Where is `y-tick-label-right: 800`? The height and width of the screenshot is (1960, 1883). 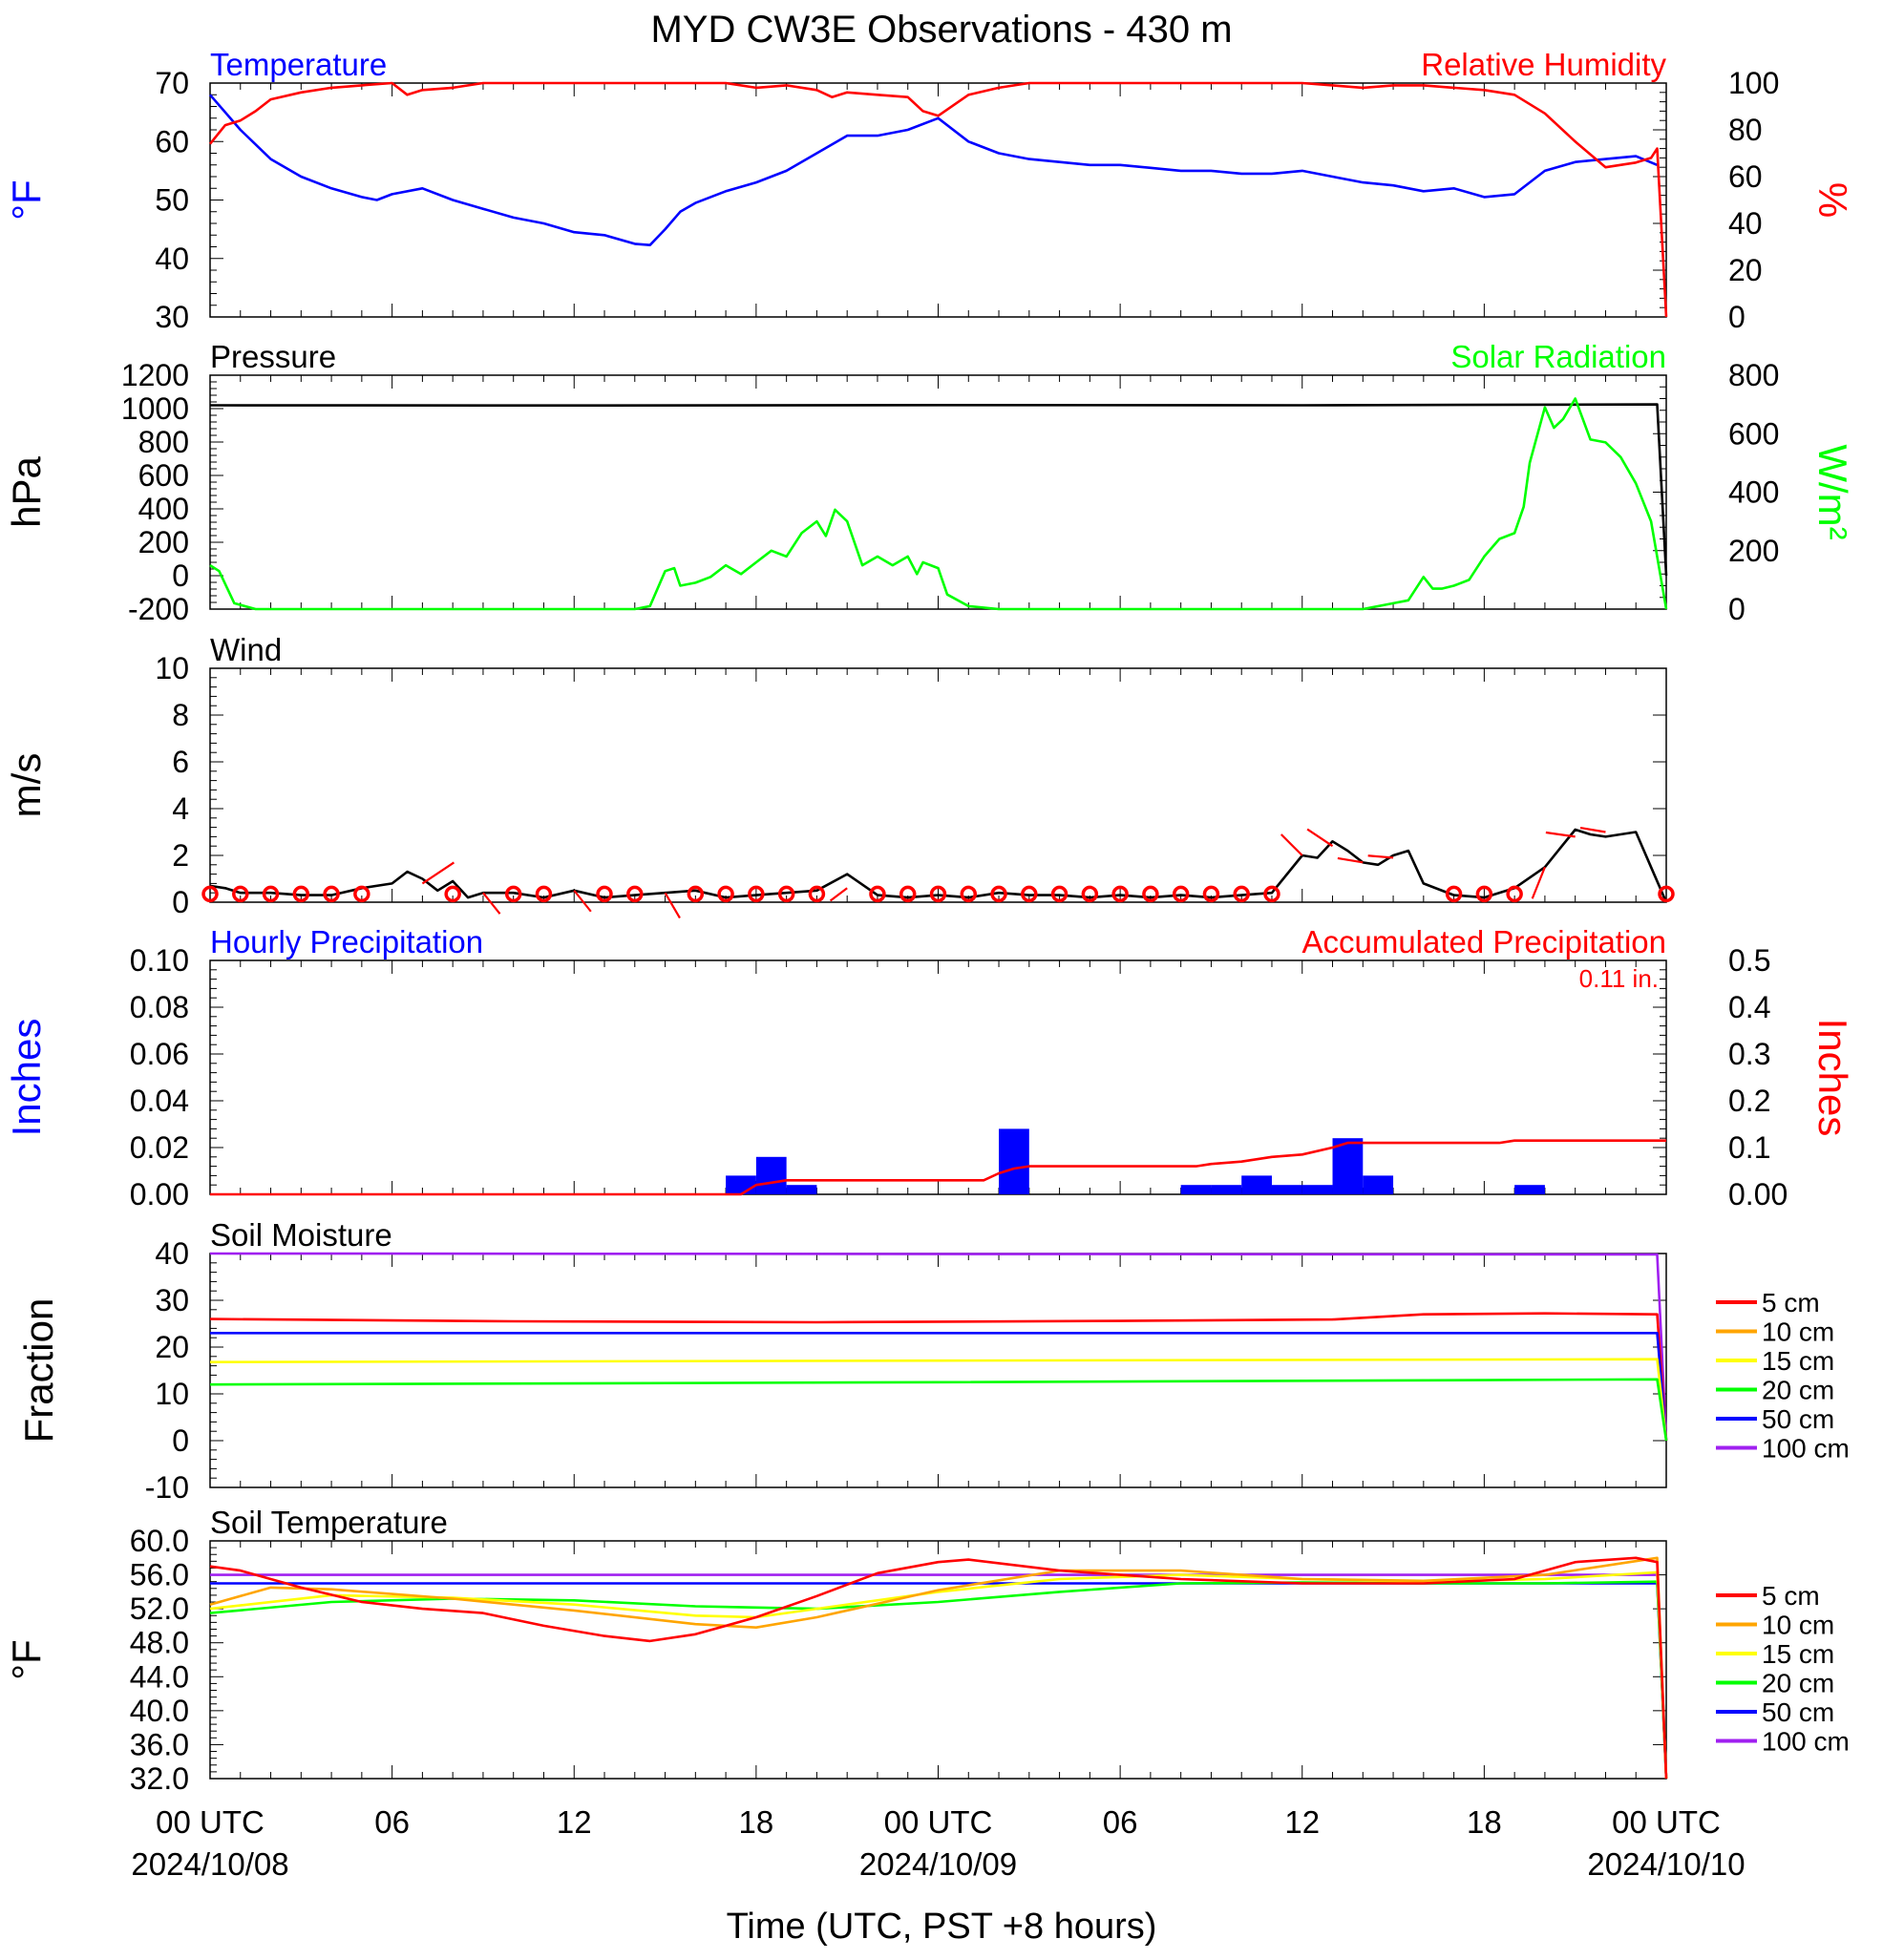
y-tick-label-right: 800 is located at coordinates (1753, 375).